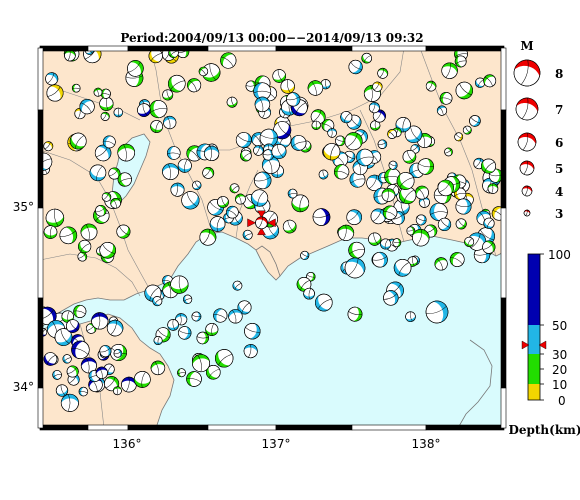  Describe the element at coordinates (559, 385) in the screenshot. I see `depth-tick-10: 10` at that location.